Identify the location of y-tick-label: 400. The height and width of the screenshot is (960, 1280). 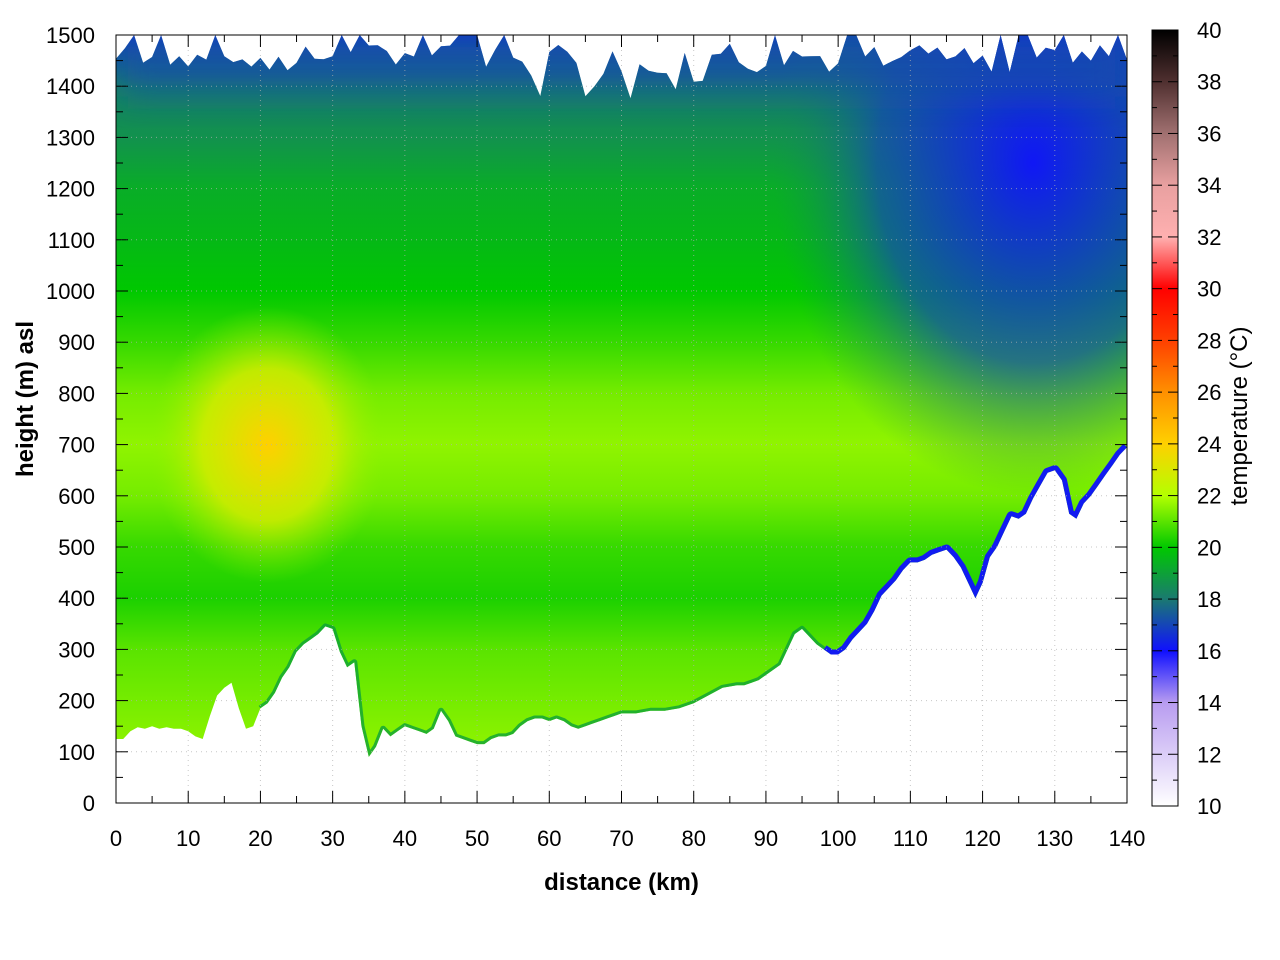
(76, 598).